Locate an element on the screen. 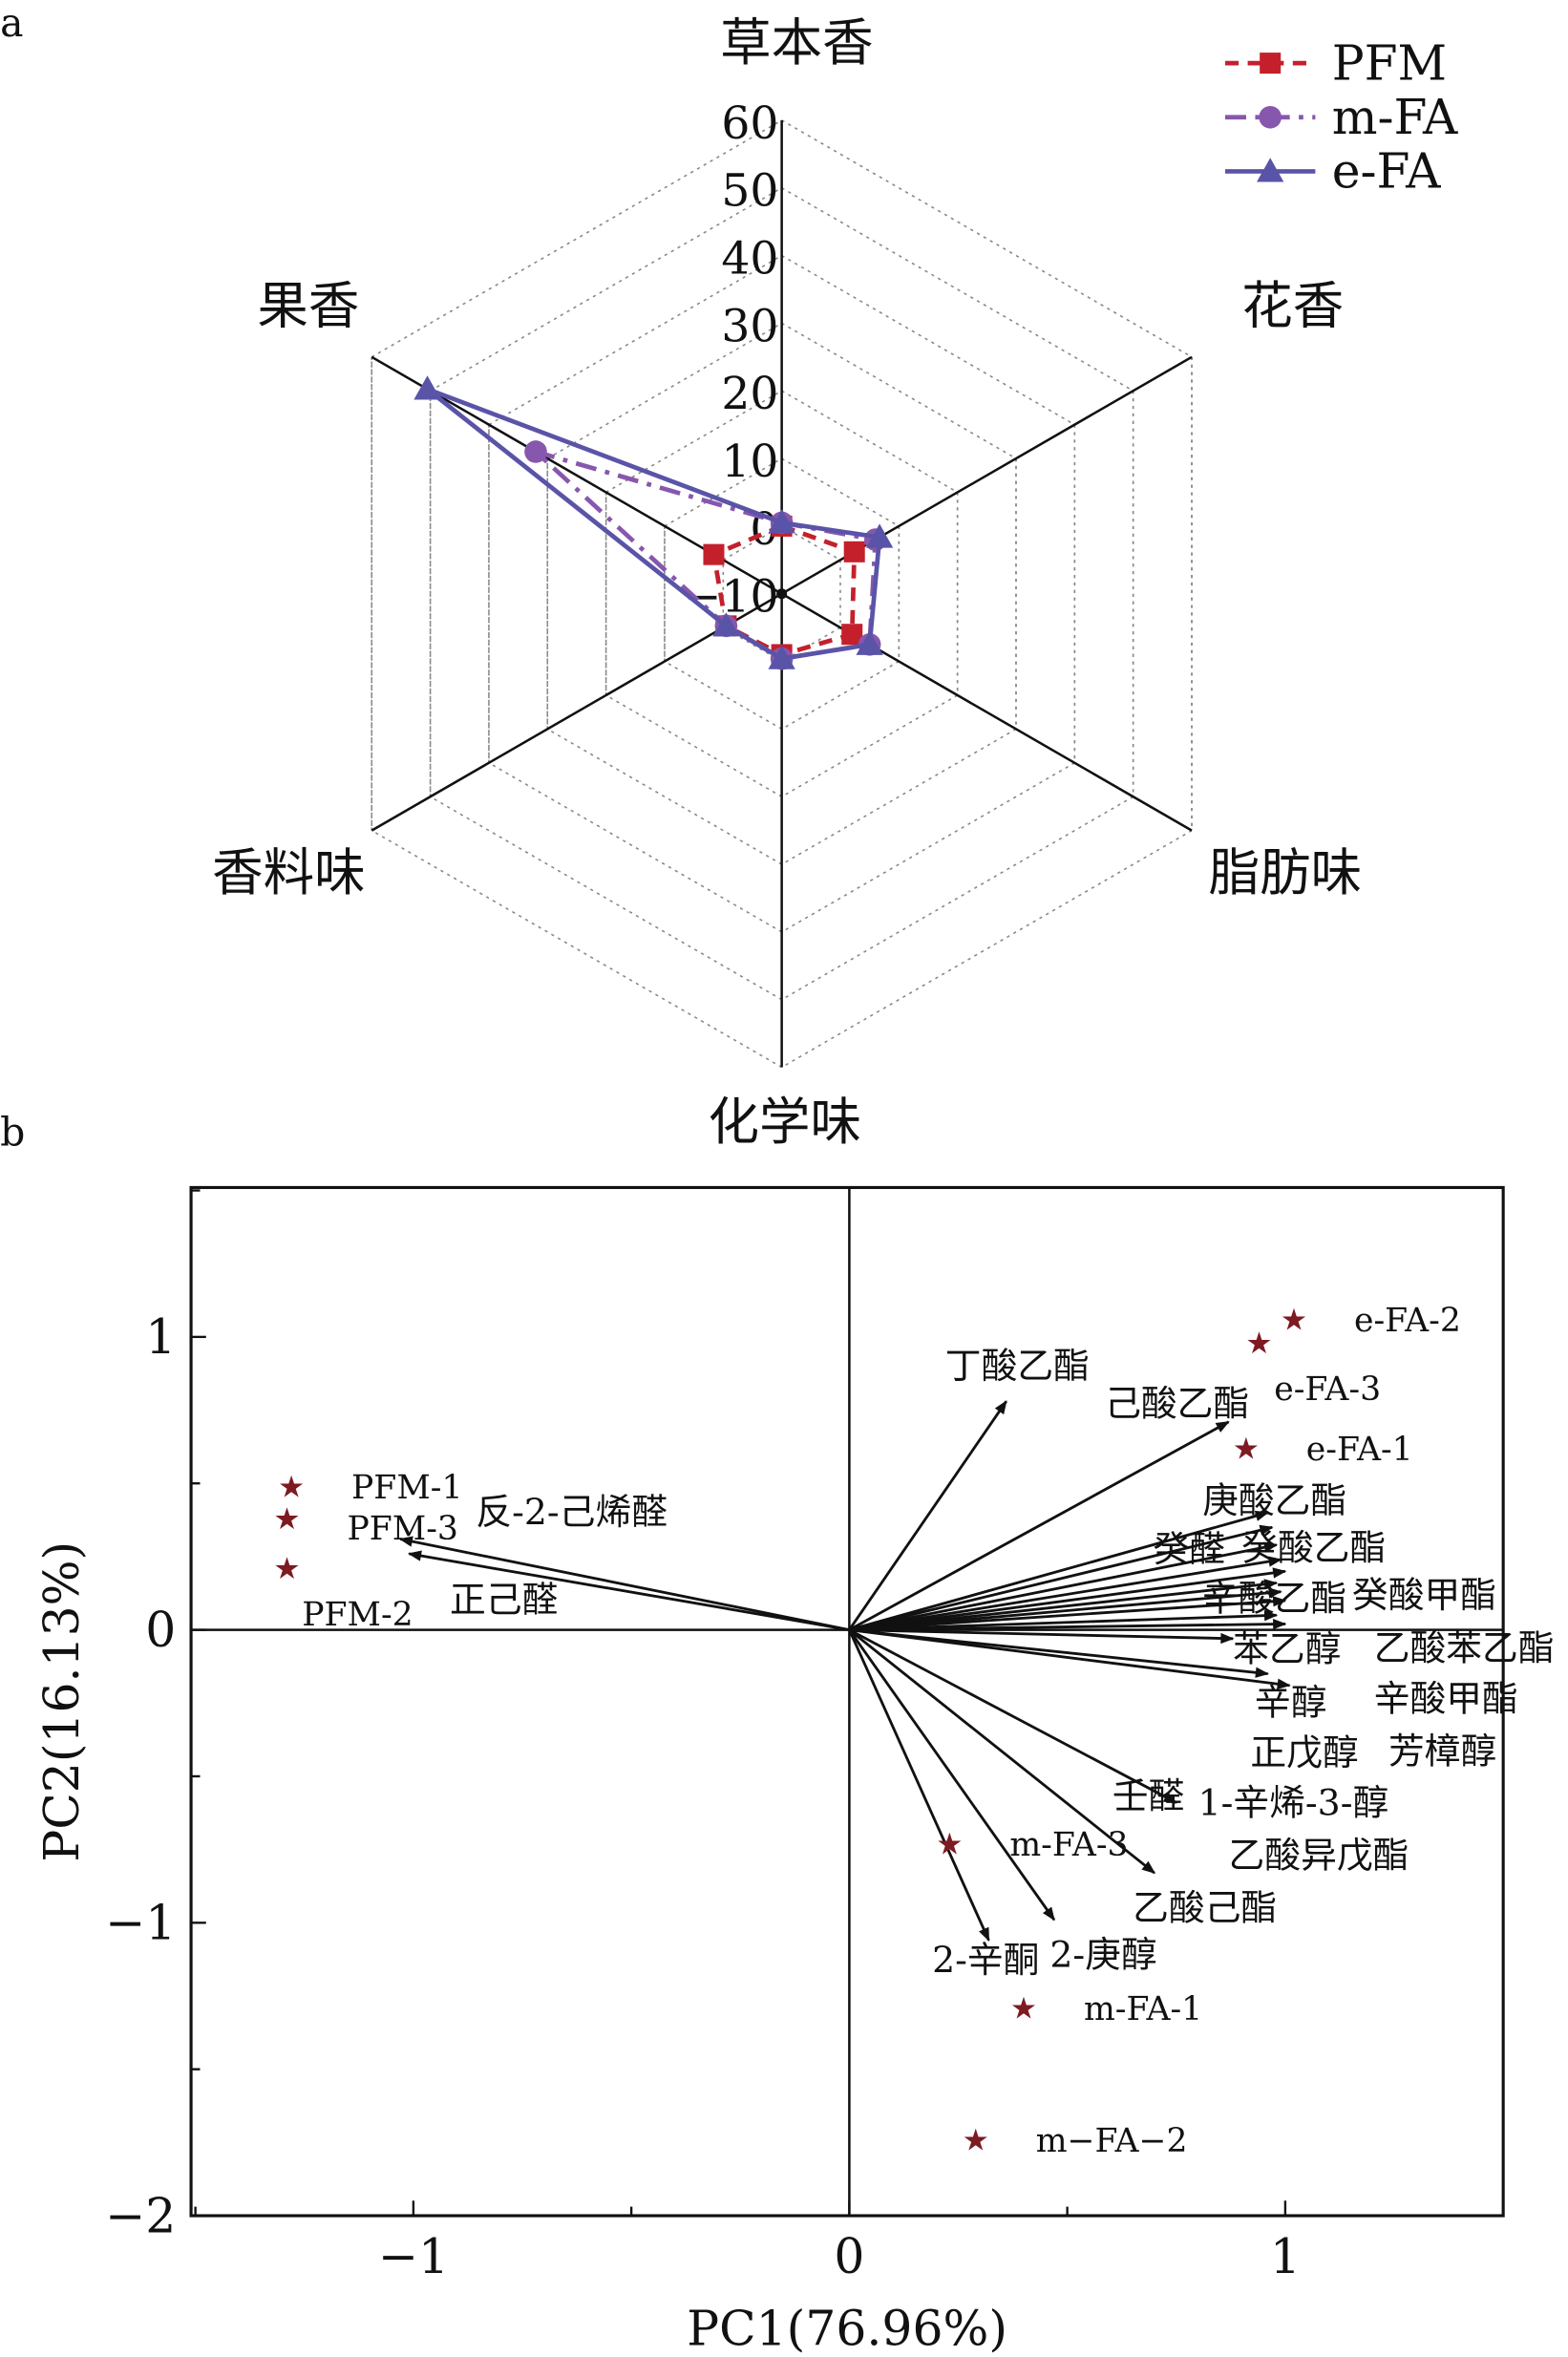  legend-label-e-FA: e-FA is located at coordinates (1386, 171).